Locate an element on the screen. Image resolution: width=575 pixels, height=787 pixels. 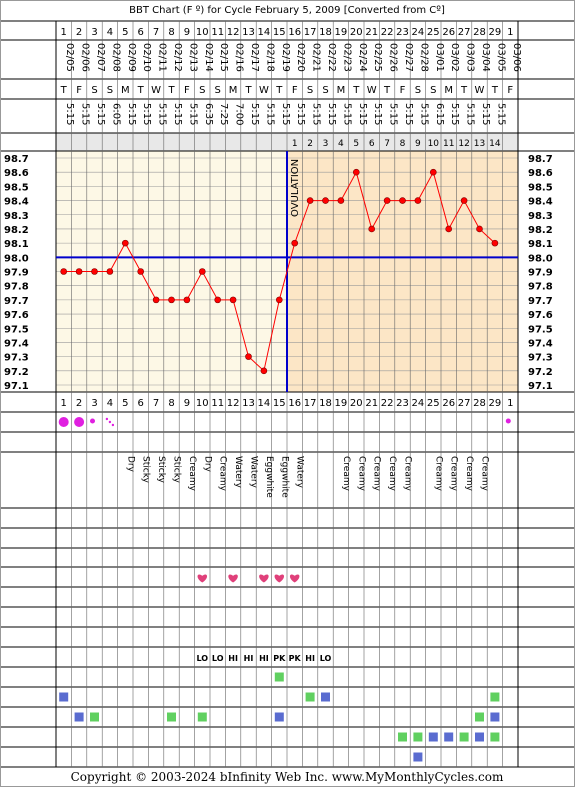
time-label: 6:05 is located at coordinates (115, 114).